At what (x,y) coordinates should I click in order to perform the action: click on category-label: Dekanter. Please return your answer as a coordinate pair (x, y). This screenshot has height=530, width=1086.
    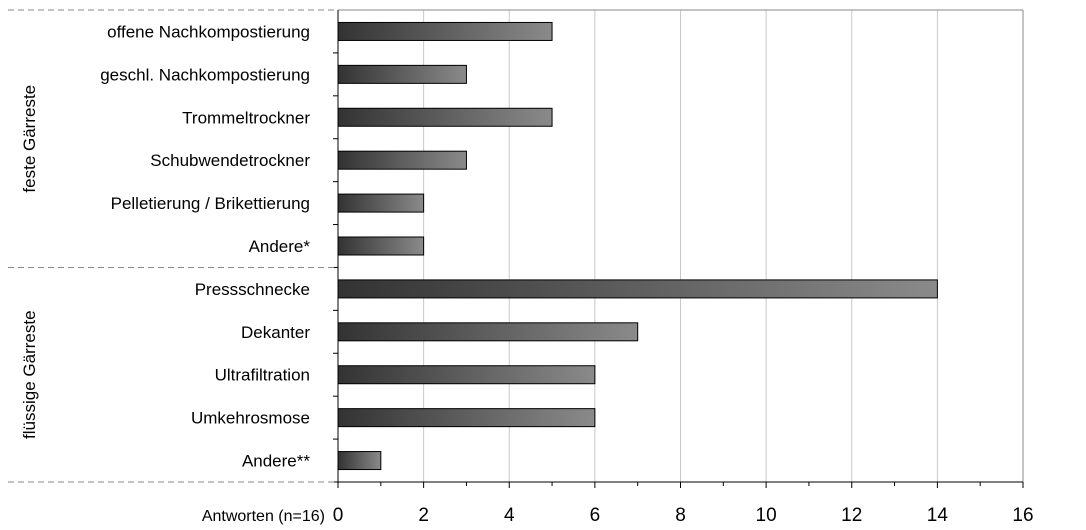
    Looking at the image, I should click on (275, 332).